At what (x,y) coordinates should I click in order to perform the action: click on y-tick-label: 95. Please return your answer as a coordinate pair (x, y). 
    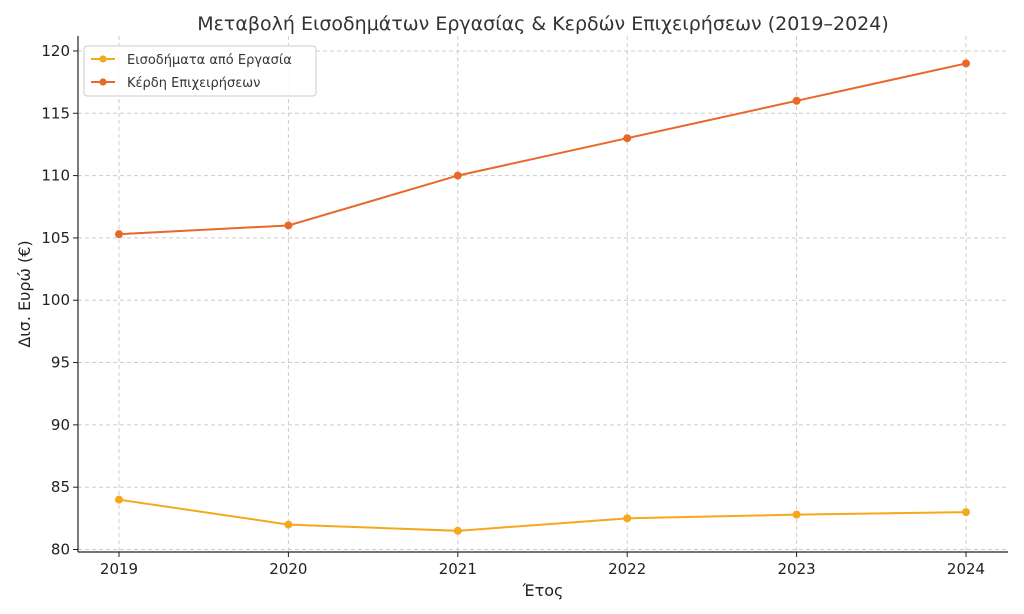
    Looking at the image, I should click on (60, 363).